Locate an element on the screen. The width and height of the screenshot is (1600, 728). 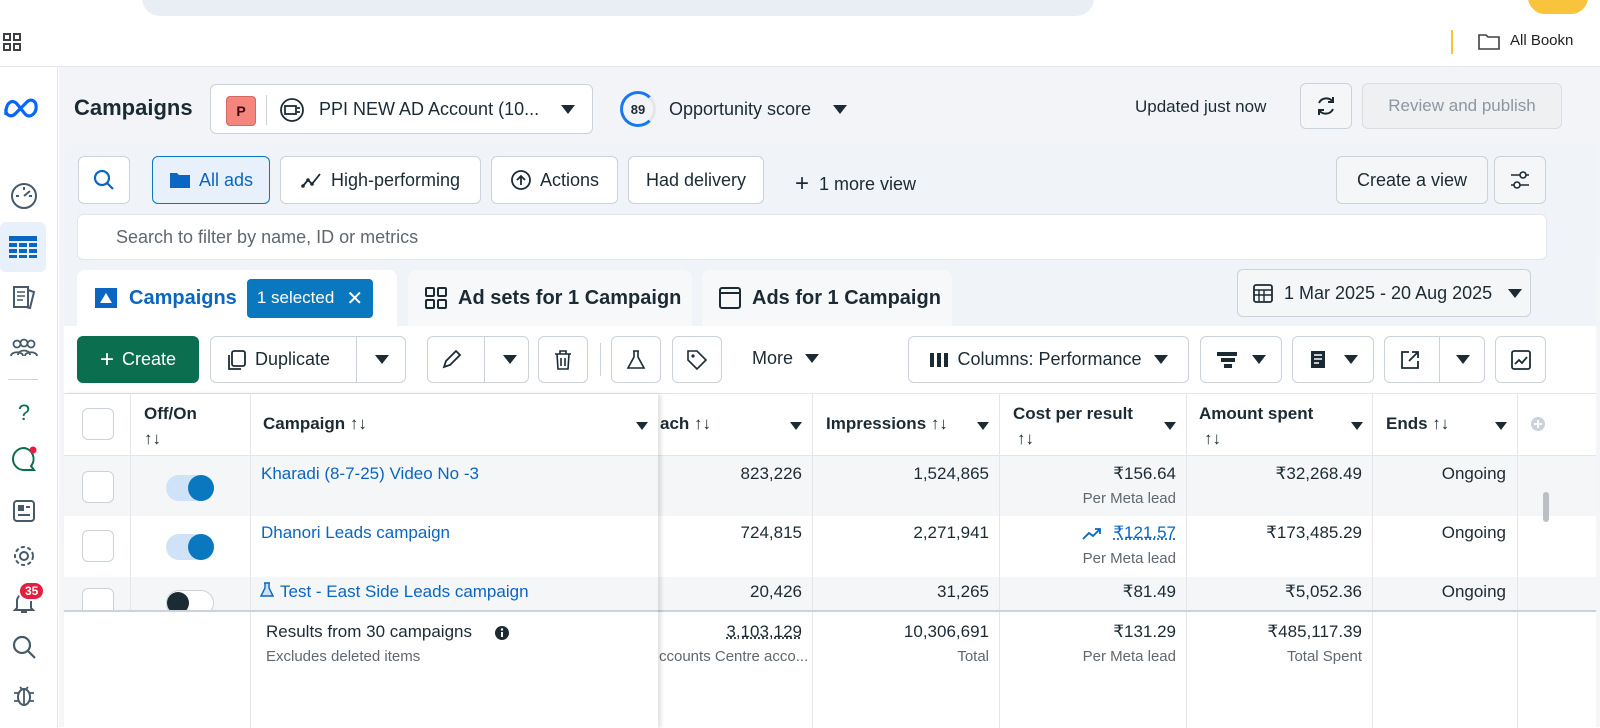
search-icon is located at coordinates (24, 647).